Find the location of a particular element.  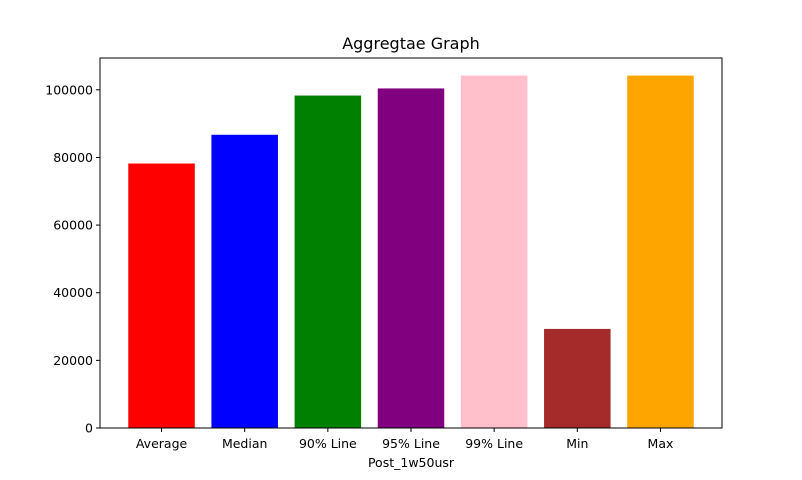

bar-99-line is located at coordinates (494, 251).